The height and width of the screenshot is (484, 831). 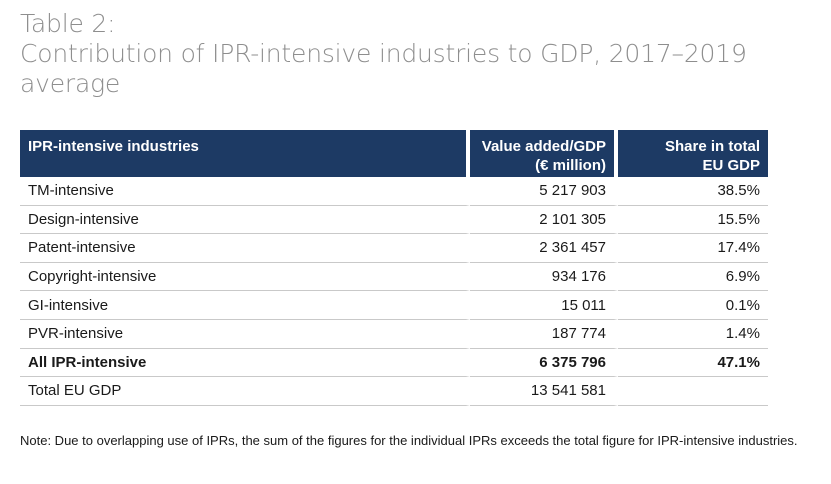 What do you see at coordinates (245, 363) in the screenshot?
I see `industry-cell: All IPR-intensive` at bounding box center [245, 363].